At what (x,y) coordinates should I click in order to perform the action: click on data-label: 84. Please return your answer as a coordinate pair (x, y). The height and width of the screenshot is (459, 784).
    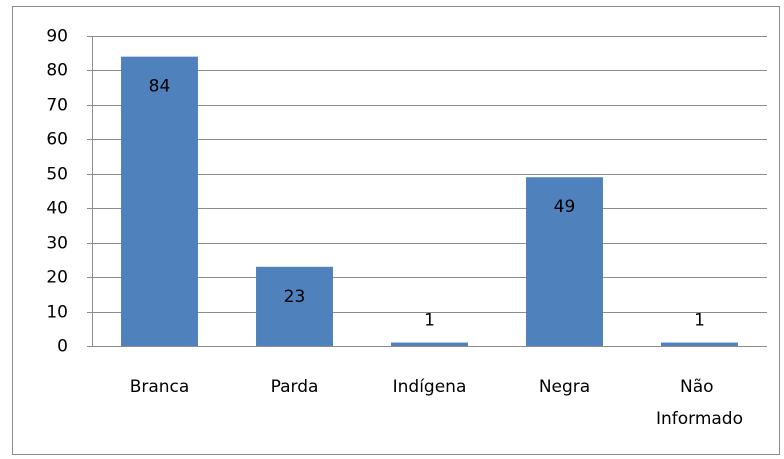
    Looking at the image, I should click on (160, 87).